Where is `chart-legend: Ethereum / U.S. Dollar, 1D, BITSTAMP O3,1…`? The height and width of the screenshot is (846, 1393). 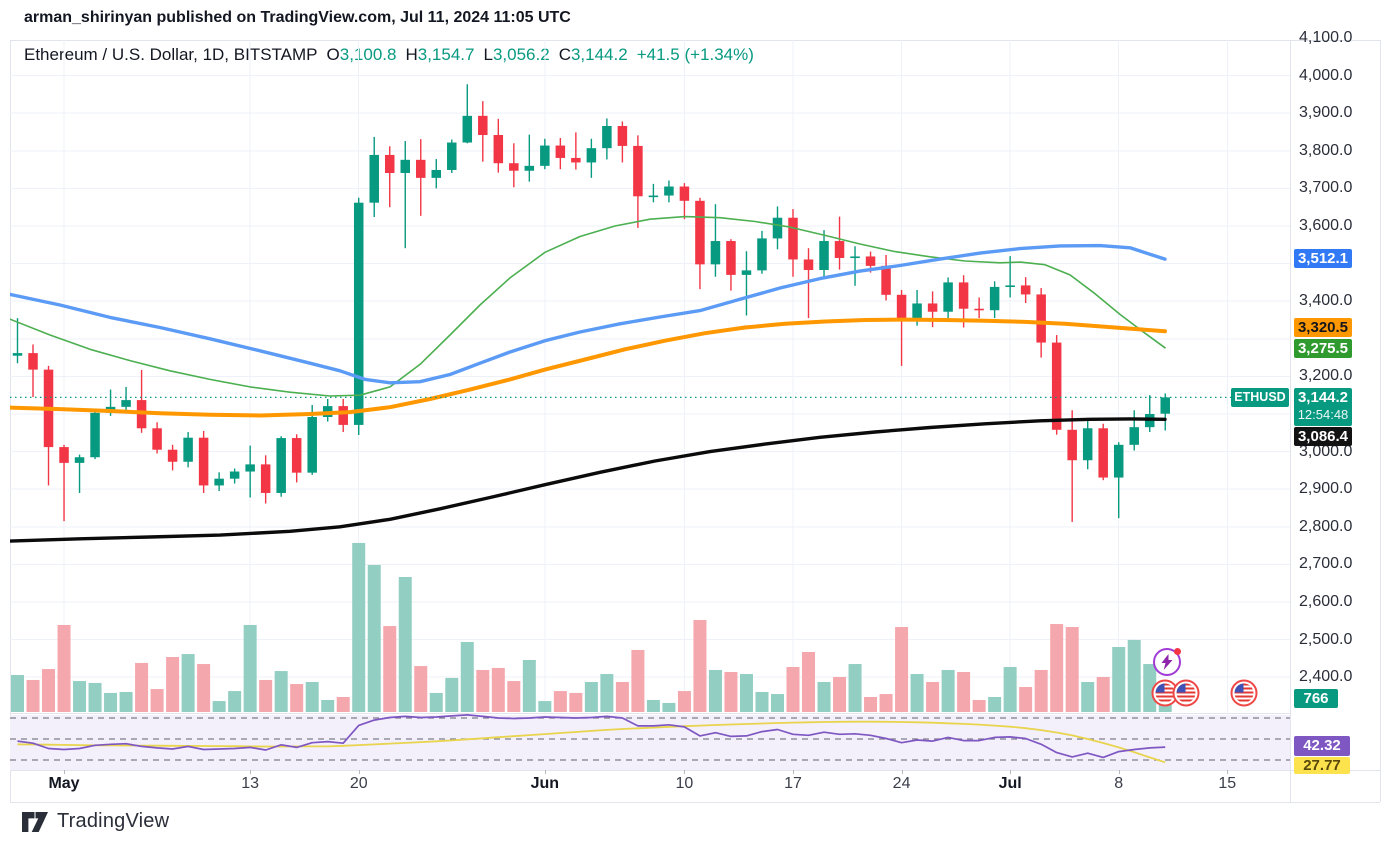 chart-legend: Ethereum / U.S. Dollar, 1D, BITSTAMP O3,1… is located at coordinates (389, 55).